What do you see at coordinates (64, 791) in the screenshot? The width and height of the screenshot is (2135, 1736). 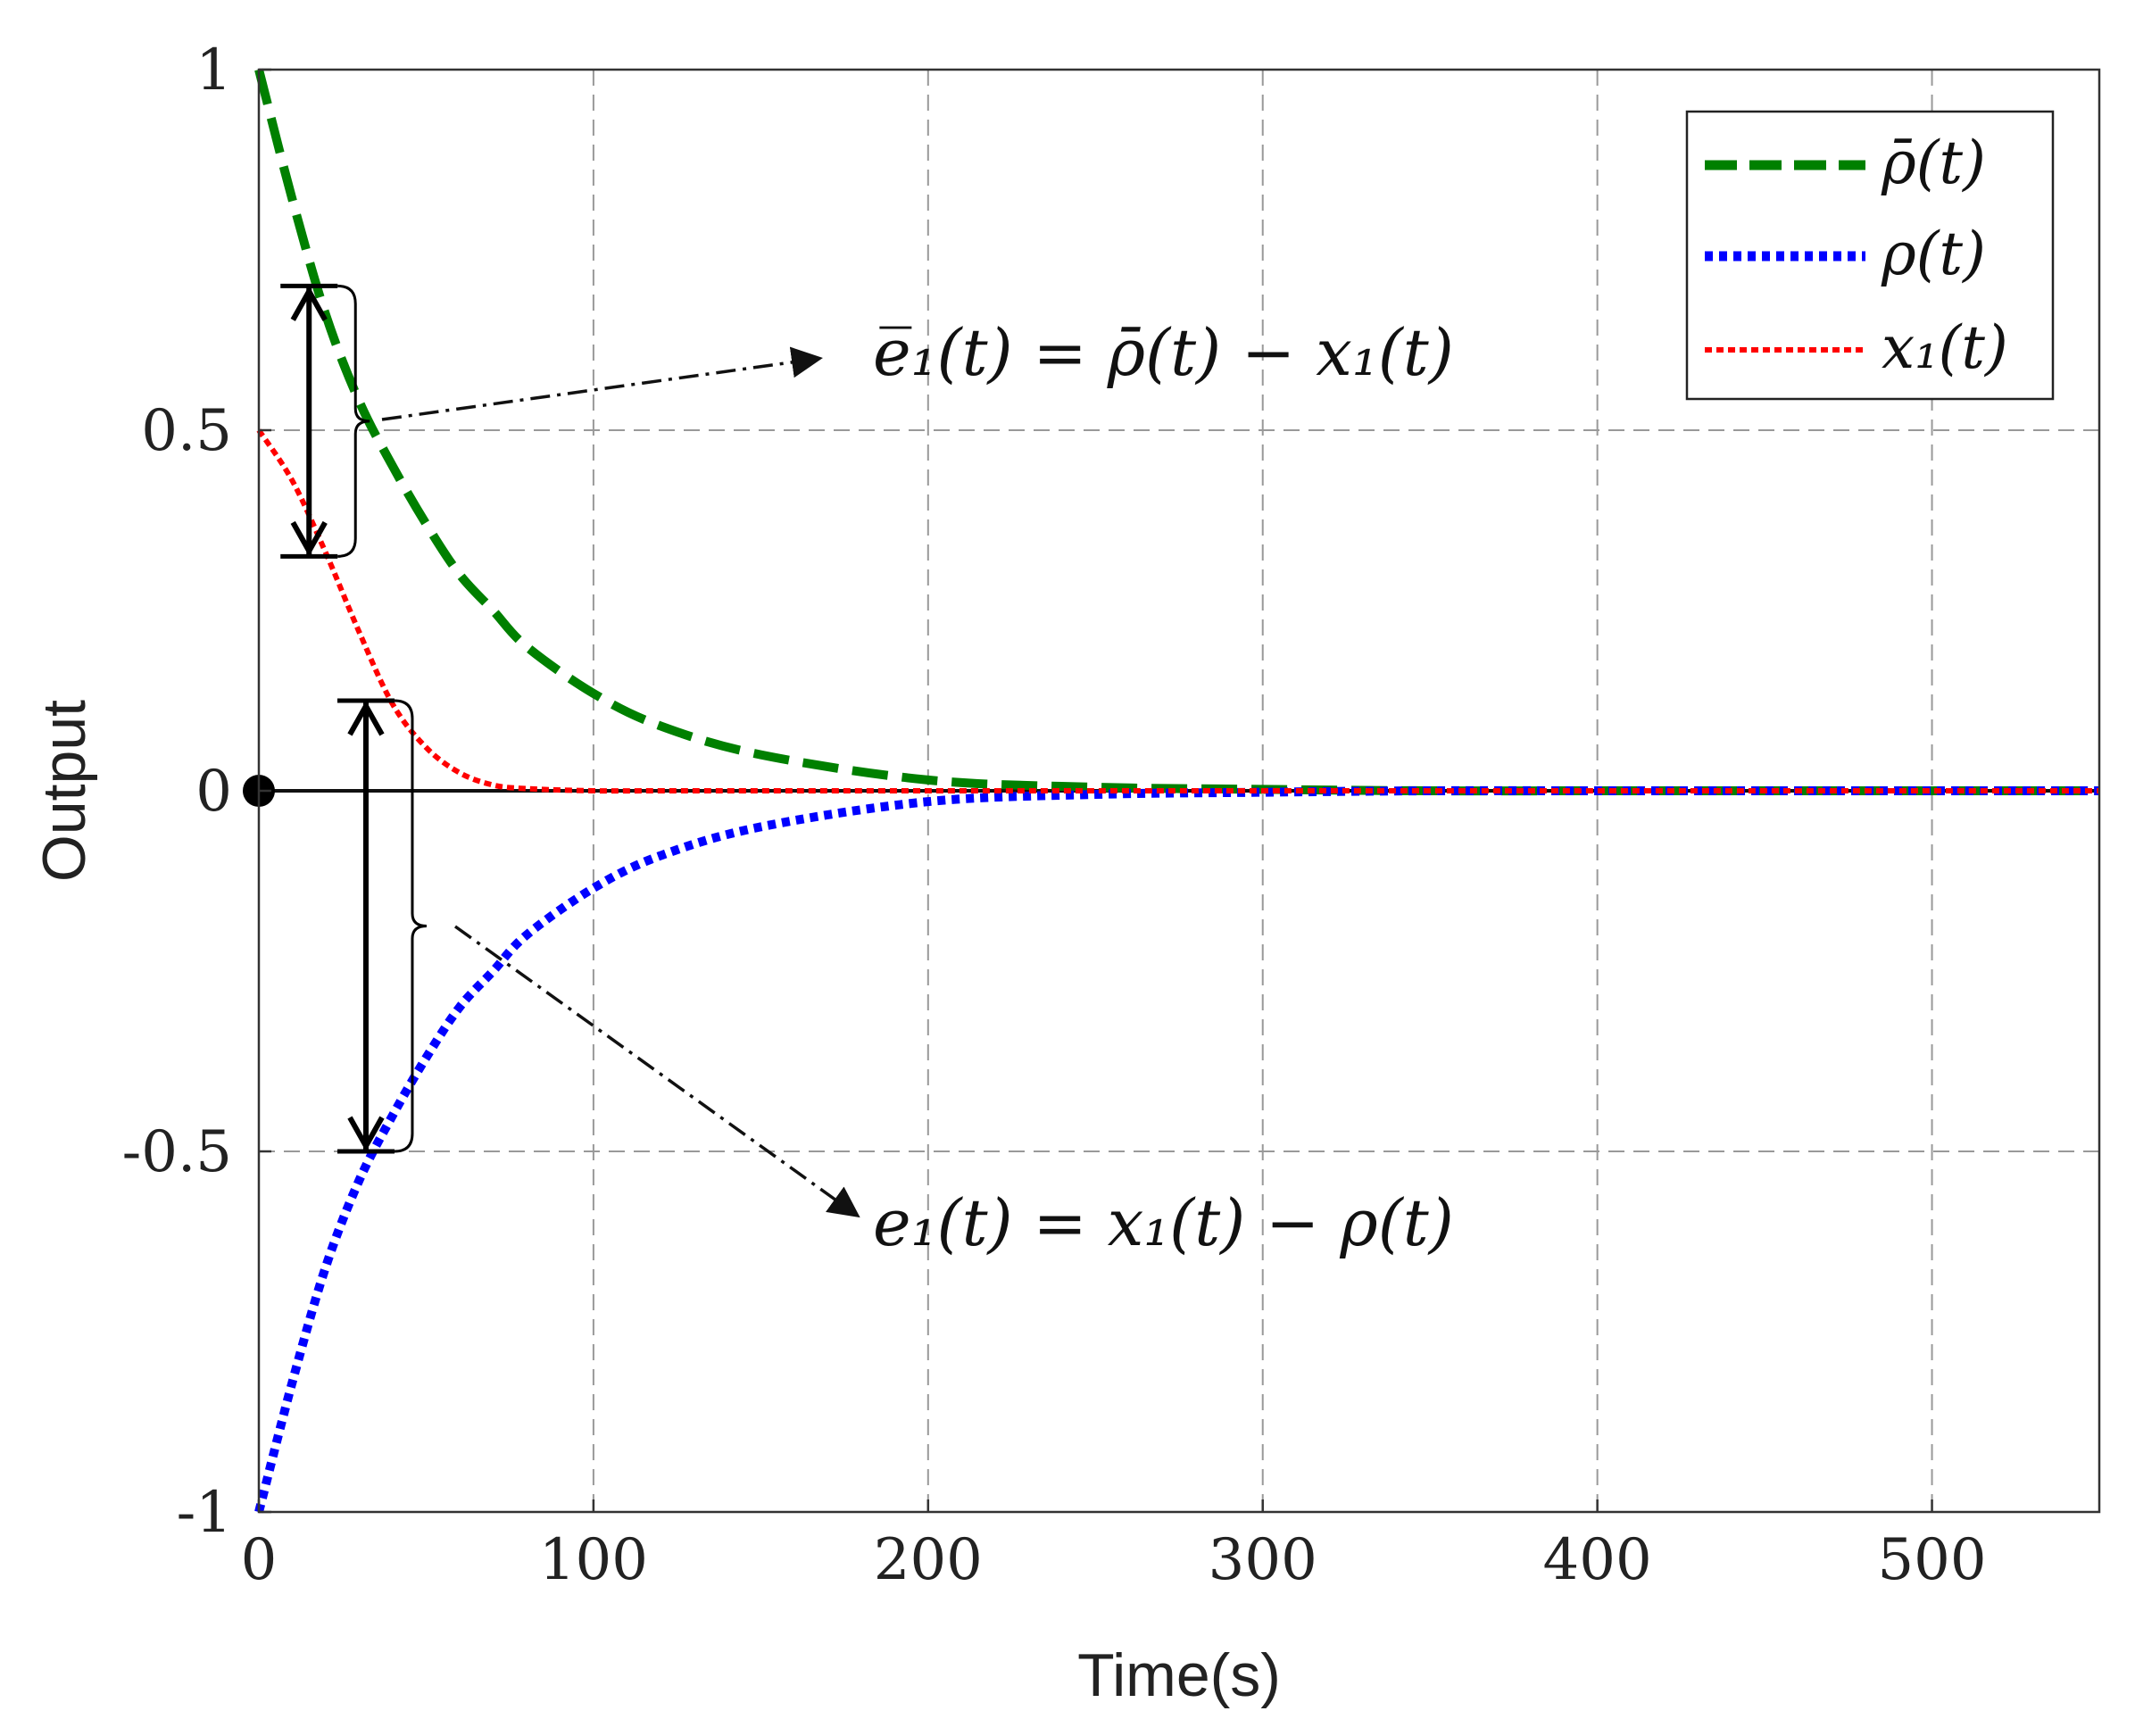 I see `y-axis-label: Output` at bounding box center [64, 791].